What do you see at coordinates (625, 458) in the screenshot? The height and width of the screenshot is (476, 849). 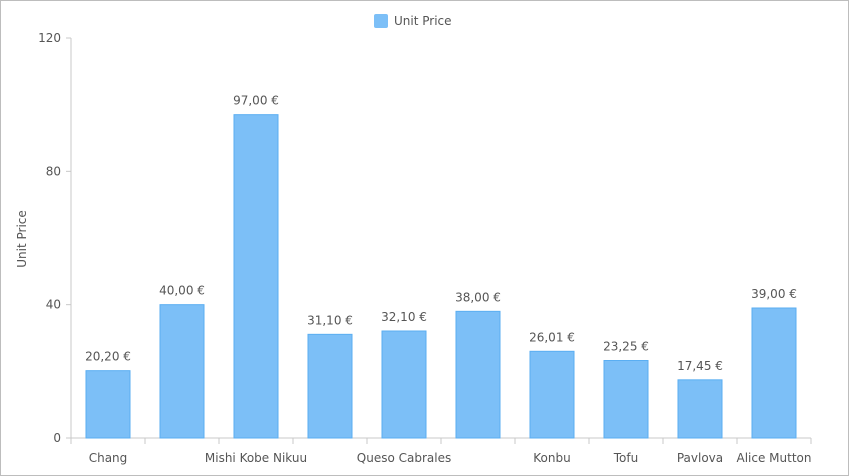 I see `x-category-label: Tofu` at bounding box center [625, 458].